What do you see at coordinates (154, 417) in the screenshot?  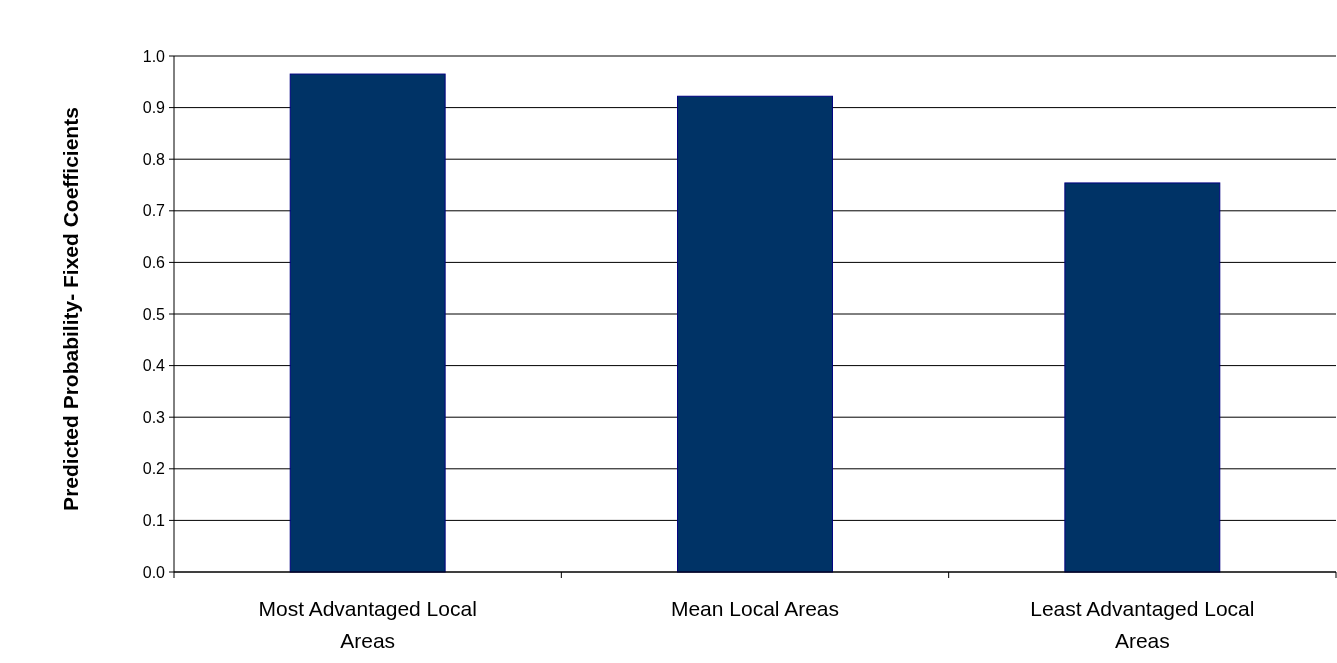 I see `y-tick-label: 0.3` at bounding box center [154, 417].